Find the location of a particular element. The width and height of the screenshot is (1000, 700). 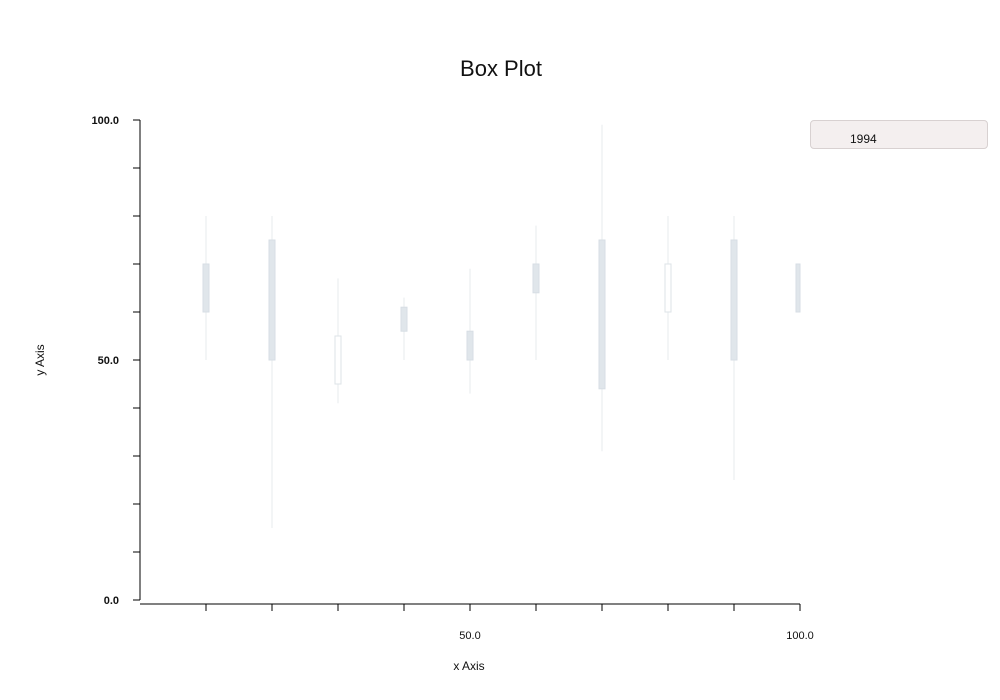

x-ticks is located at coordinates (503, 607).